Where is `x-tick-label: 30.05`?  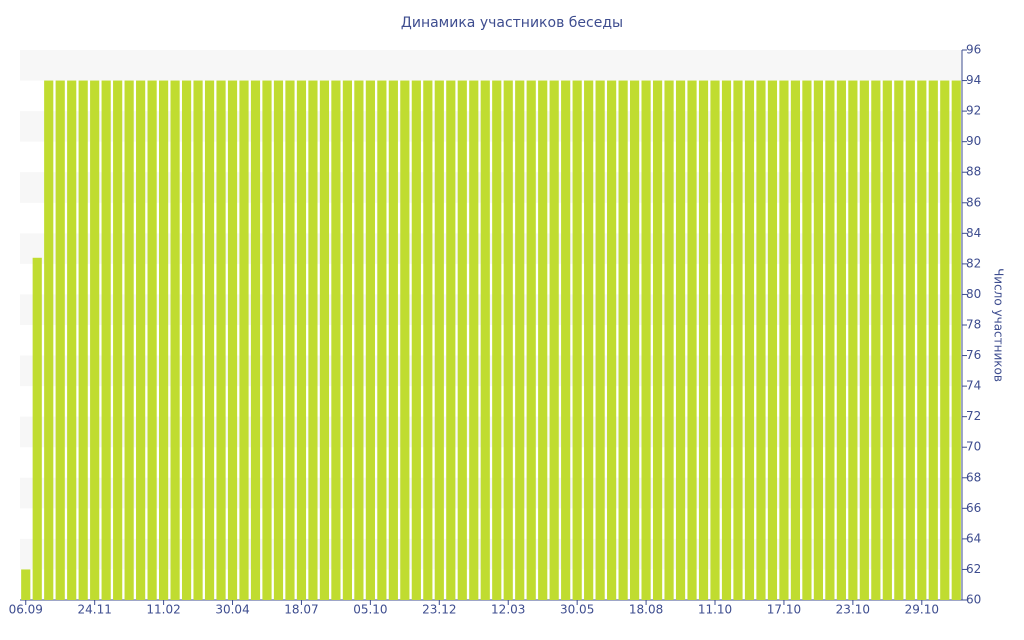
x-tick-label: 30.05 is located at coordinates (577, 610).